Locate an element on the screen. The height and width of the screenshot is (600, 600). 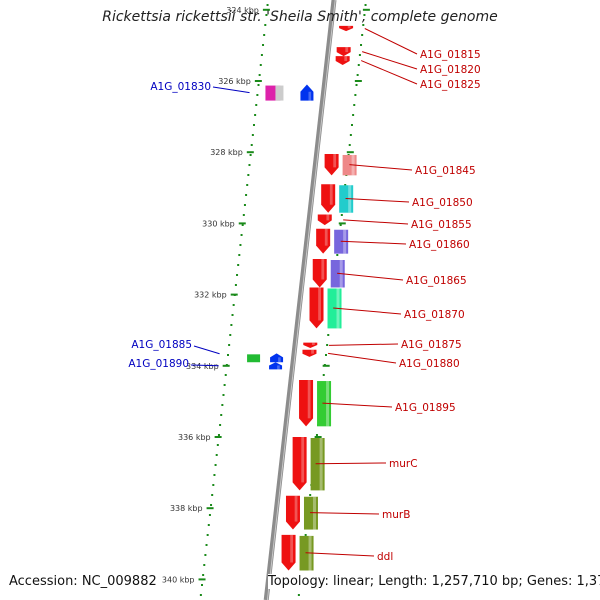
forward-gene-label: A1G_01880 is located at coordinates (429, 364).